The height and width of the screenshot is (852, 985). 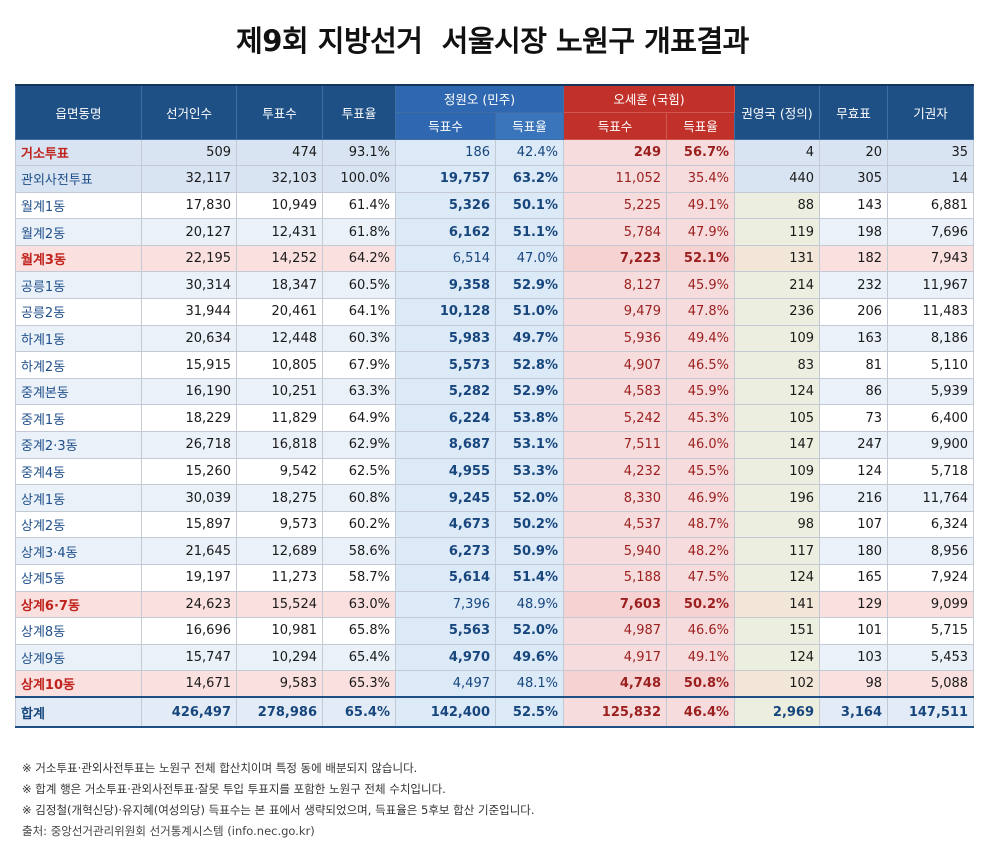 What do you see at coordinates (359, 657) in the screenshot?
I see `cell-turnout: 65.4%` at bounding box center [359, 657].